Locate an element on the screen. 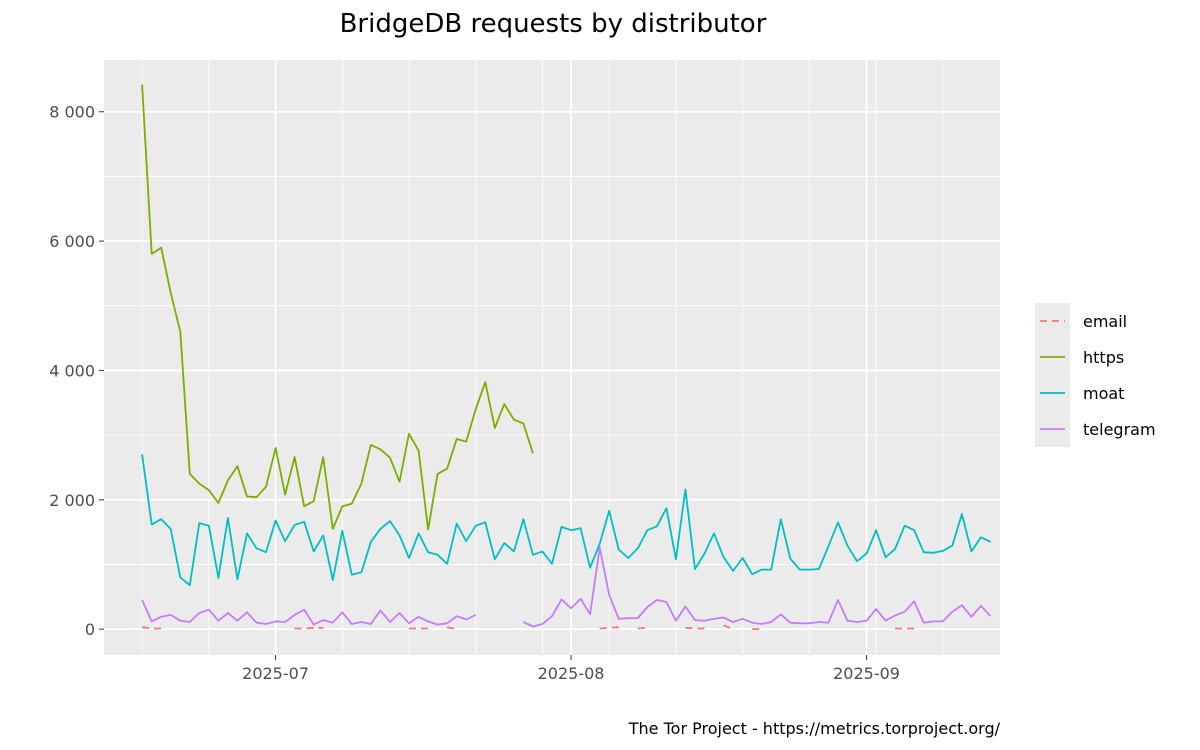 The height and width of the screenshot is (750, 1200). y-tick-label: 0 is located at coordinates (90, 629).